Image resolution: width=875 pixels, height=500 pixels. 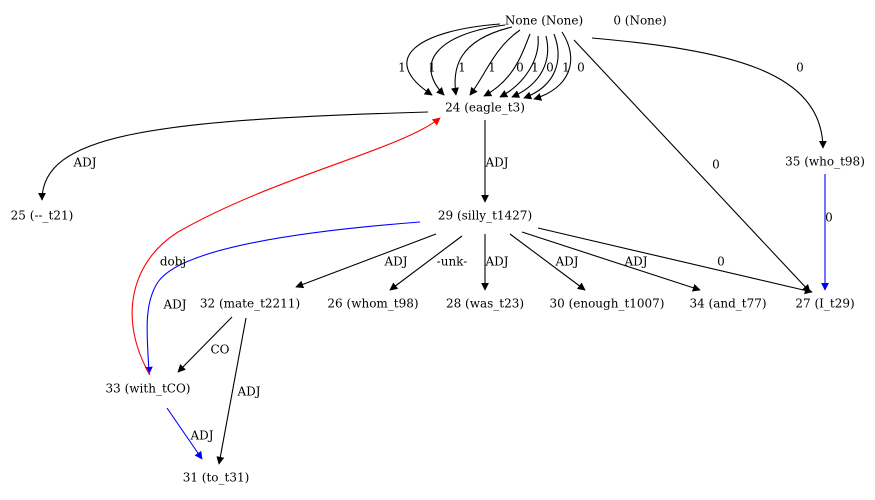 I want to click on edge-label: CO, so click(x=219, y=350).